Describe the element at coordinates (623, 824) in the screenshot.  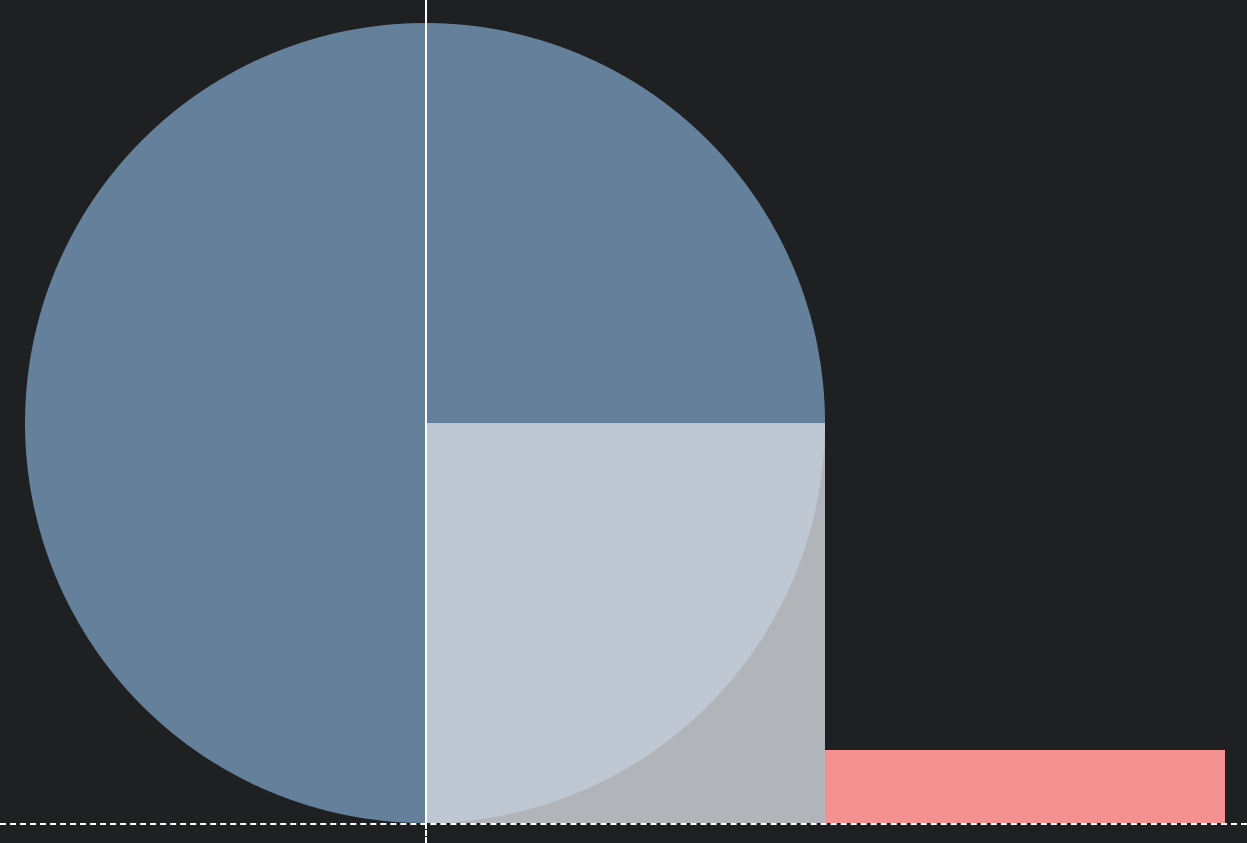
I see `x-axis-line` at that location.